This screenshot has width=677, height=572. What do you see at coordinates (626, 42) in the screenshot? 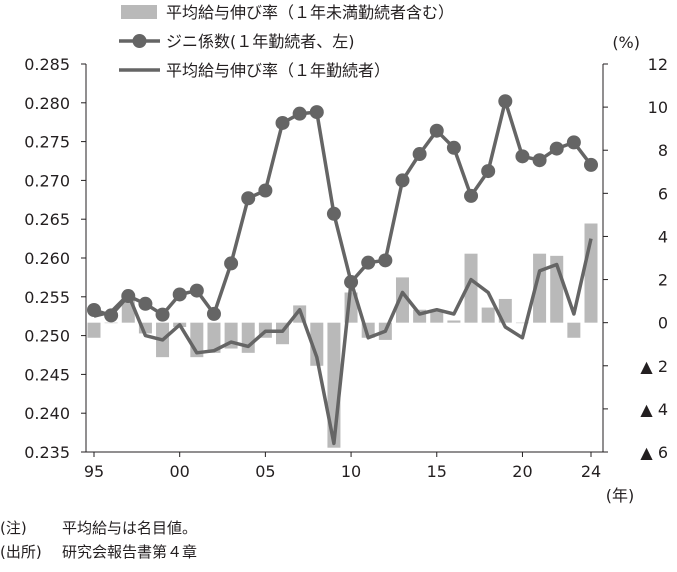
I see `right-axis-unit: (%)` at bounding box center [626, 42].